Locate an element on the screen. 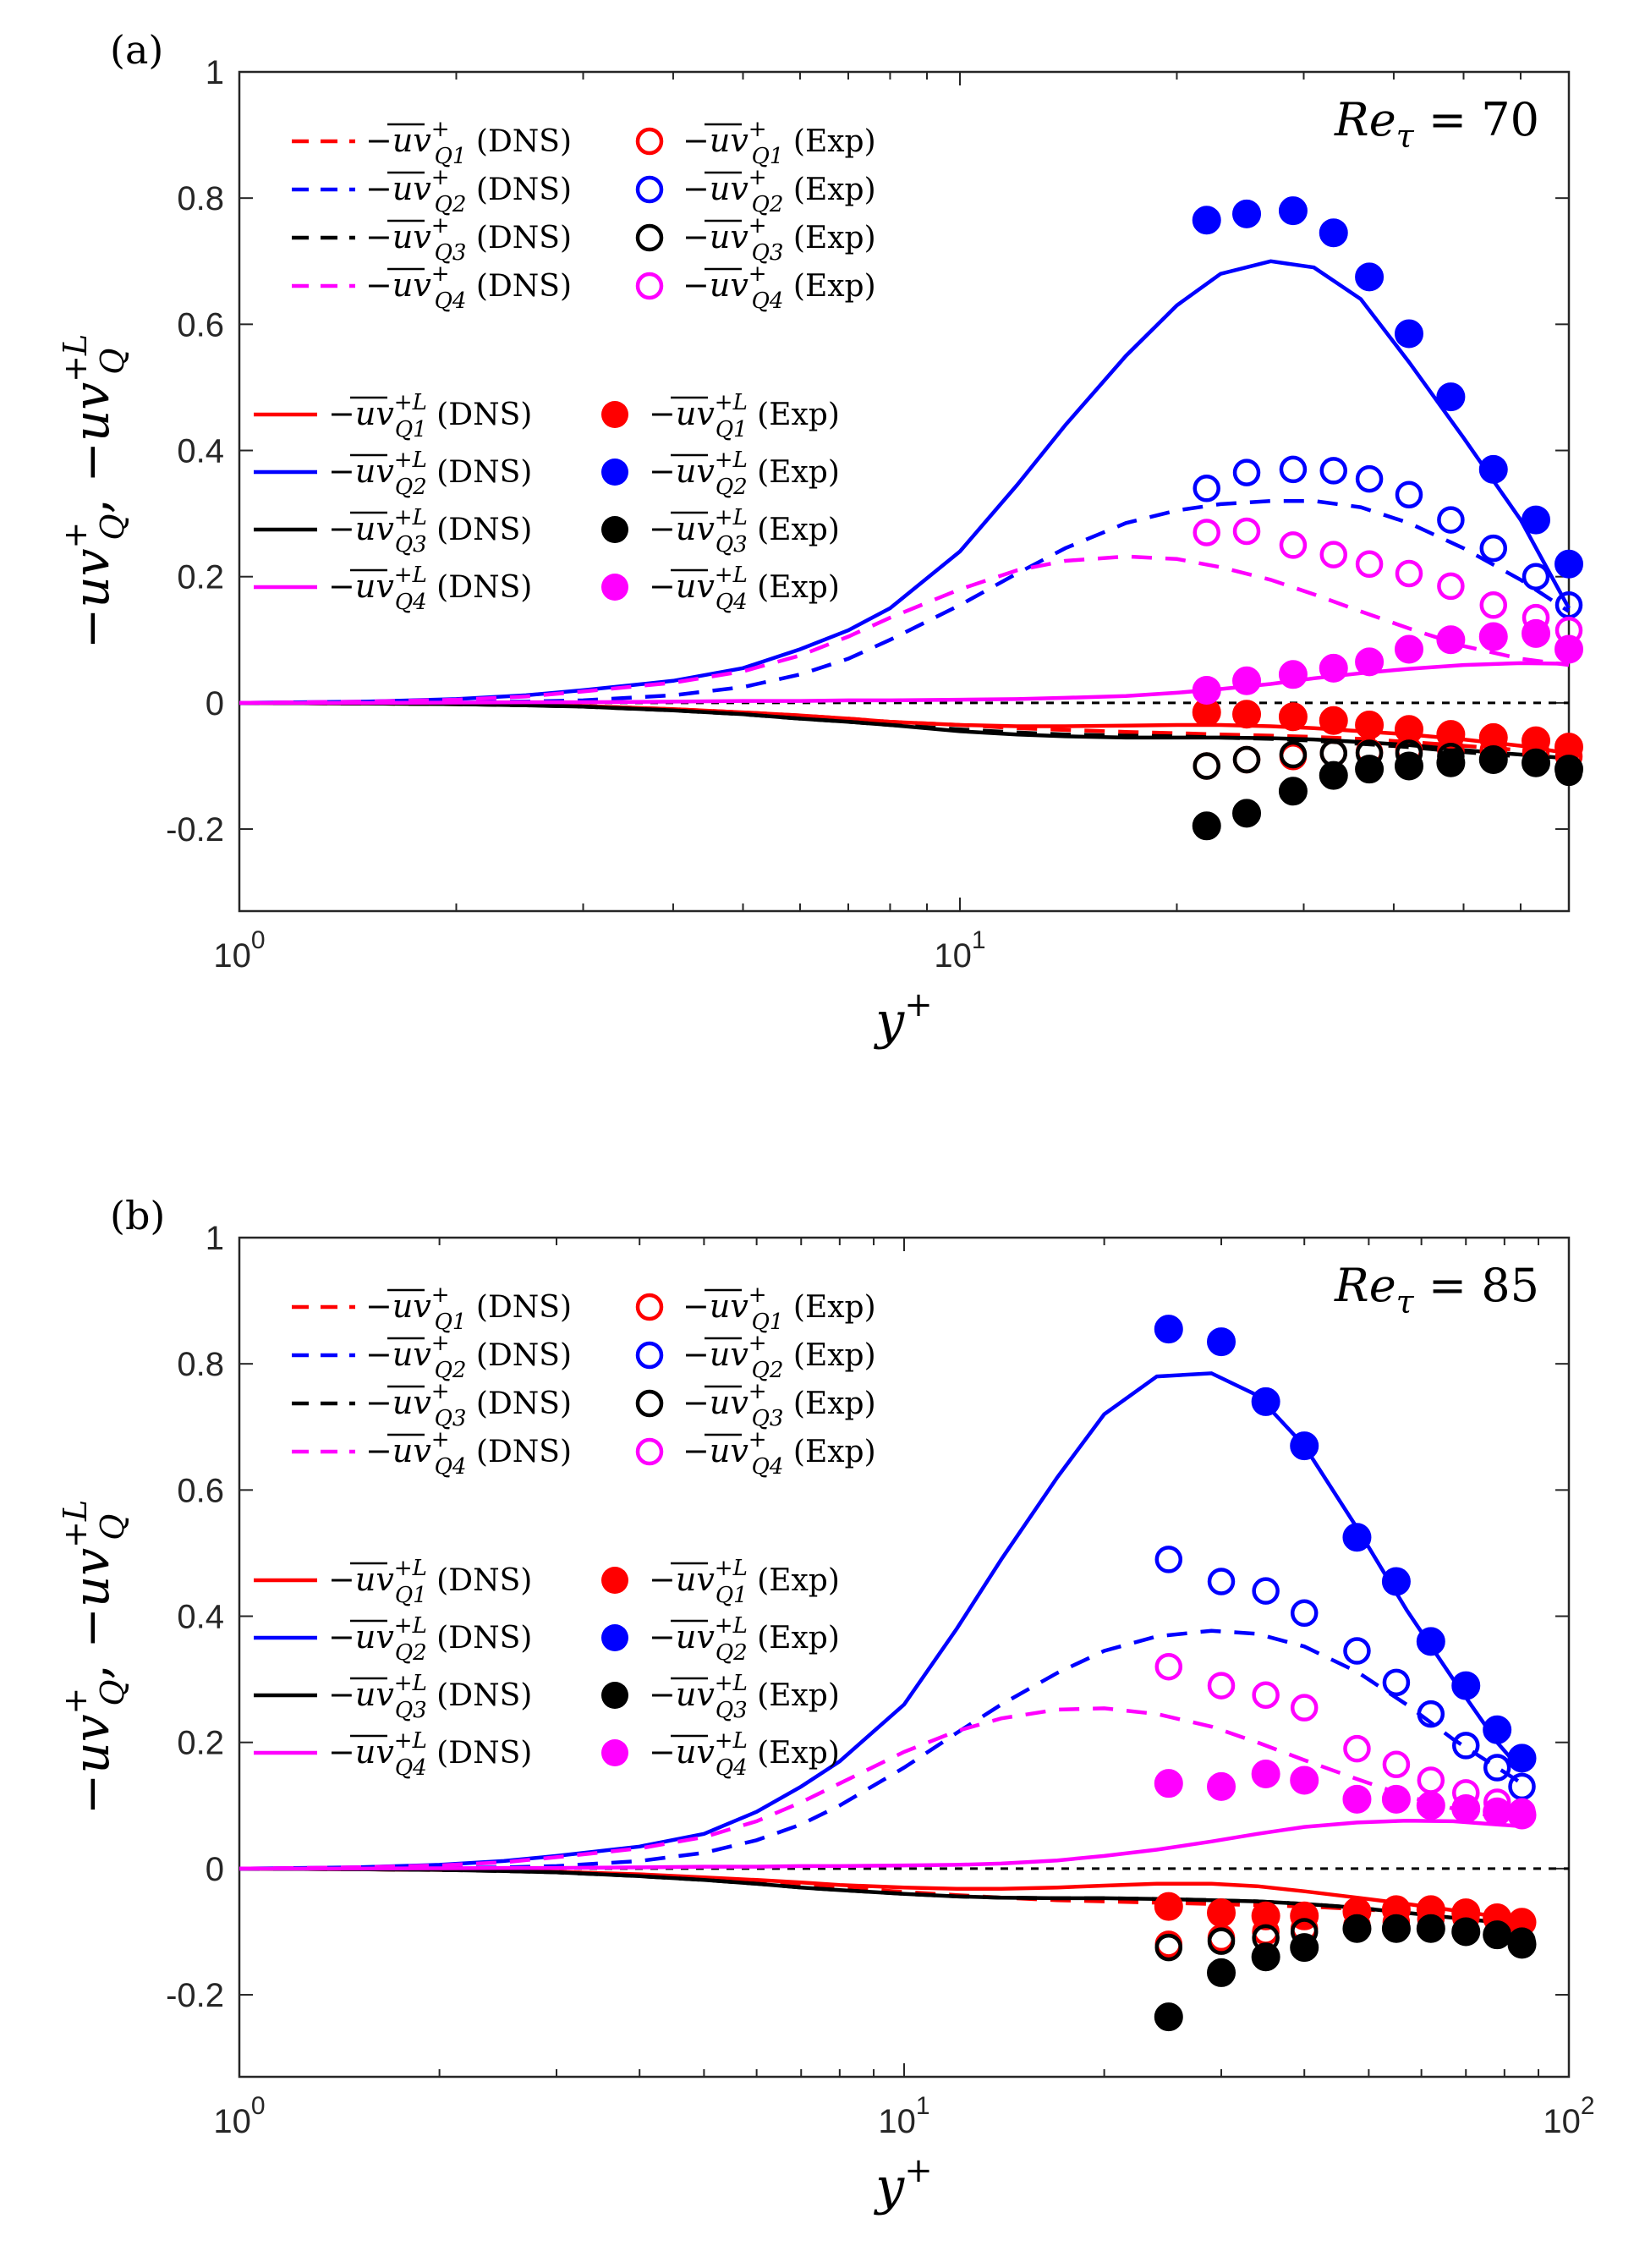 The width and height of the screenshot is (1634, 2268). legend-term: −uv+ Q2 (Exp) is located at coordinates (779, 1357).